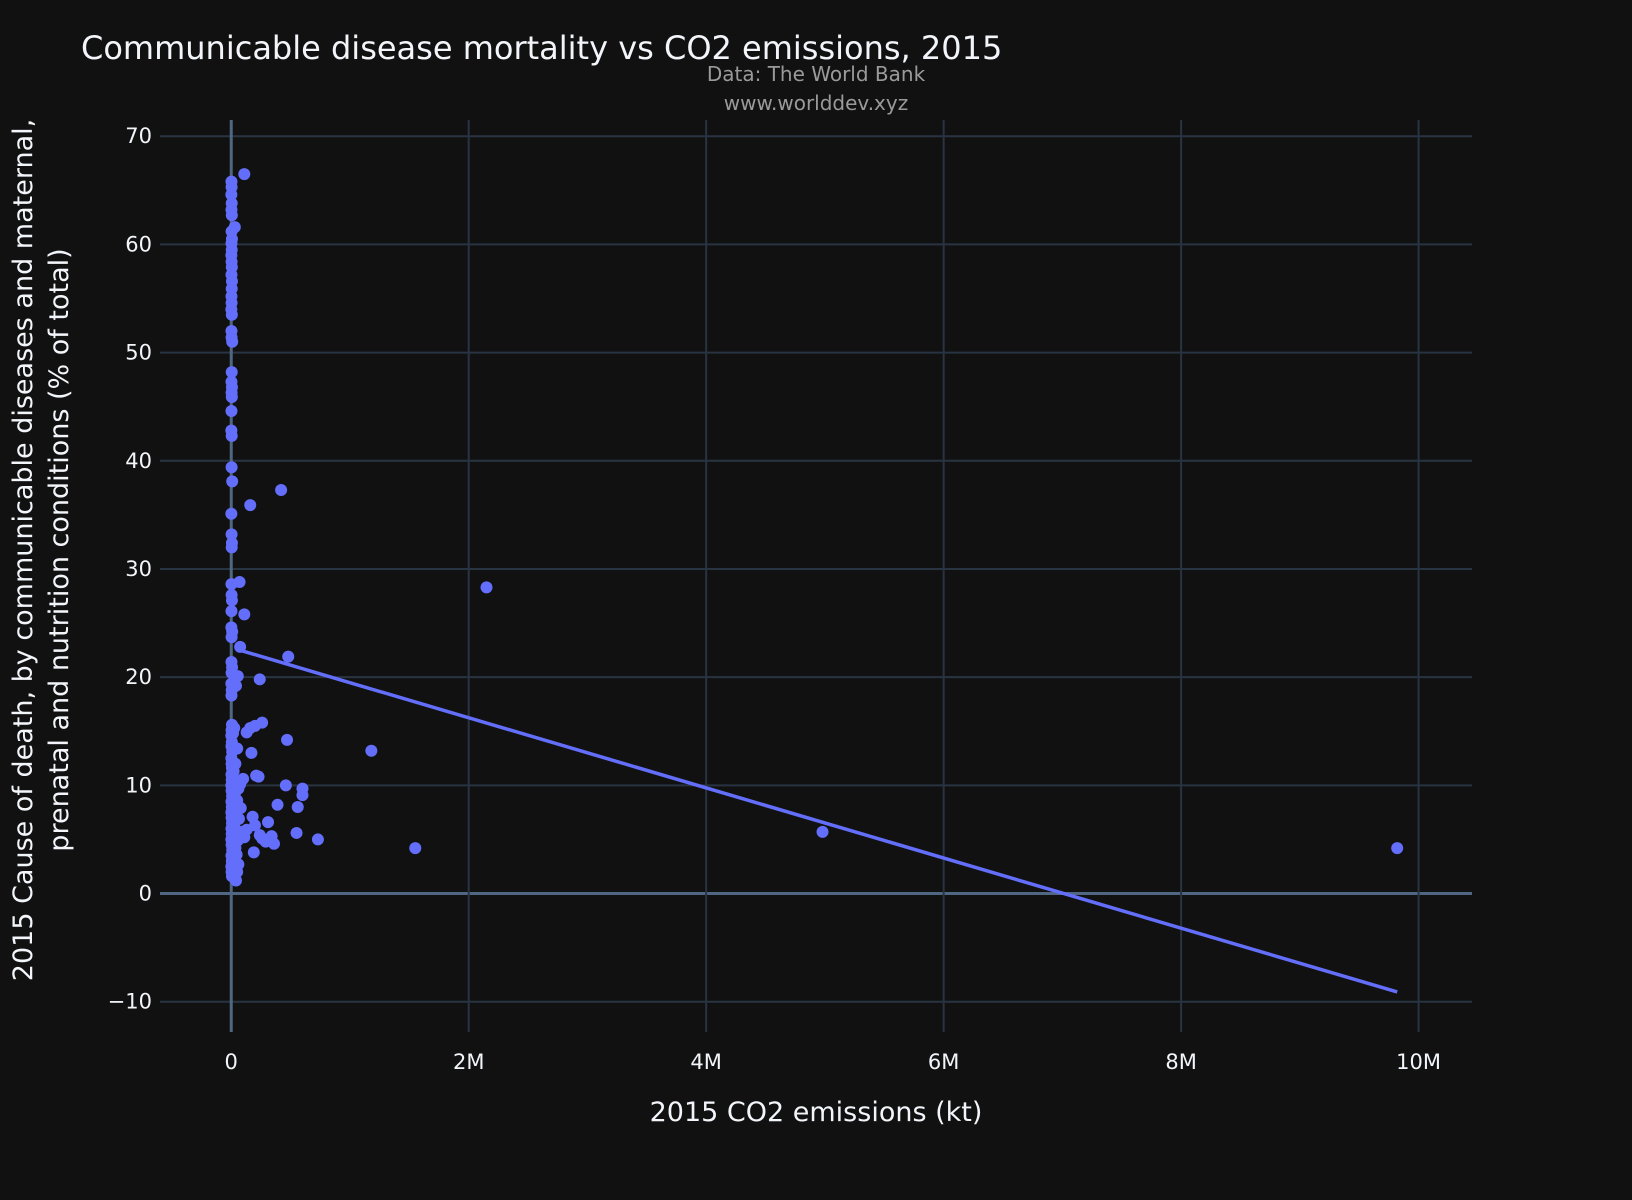 Image resolution: width=1632 pixels, height=1200 pixels. What do you see at coordinates (816, 74) in the screenshot?
I see `chart-subtitle-source: Data: The World Bank` at bounding box center [816, 74].